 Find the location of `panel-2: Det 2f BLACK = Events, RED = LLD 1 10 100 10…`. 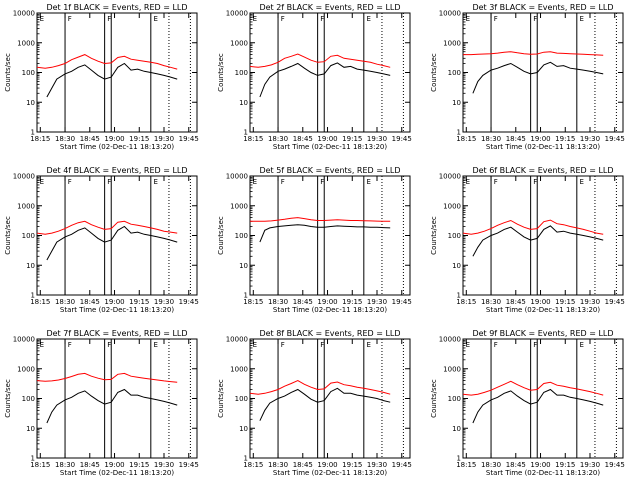

panel-2: Det 2f BLACK = Events, RED = LLD 1 10 100 10… is located at coordinates (314, 77).